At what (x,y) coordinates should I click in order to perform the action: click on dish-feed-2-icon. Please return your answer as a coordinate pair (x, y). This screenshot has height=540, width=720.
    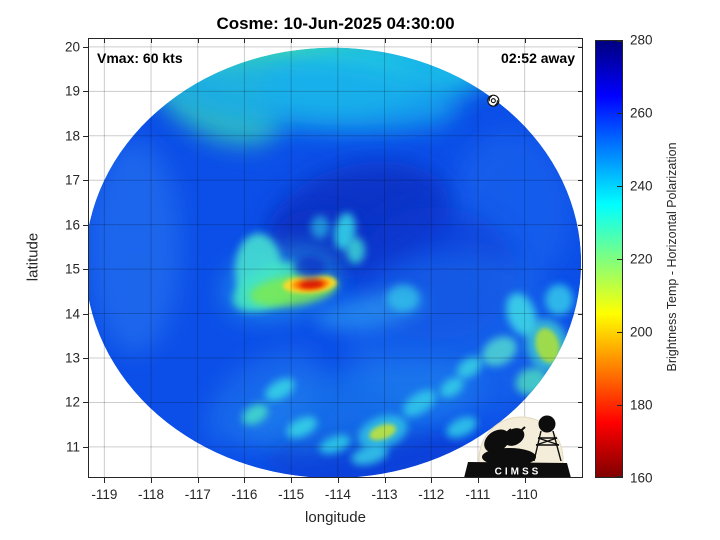
    Looking at the image, I should click on (519, 432).